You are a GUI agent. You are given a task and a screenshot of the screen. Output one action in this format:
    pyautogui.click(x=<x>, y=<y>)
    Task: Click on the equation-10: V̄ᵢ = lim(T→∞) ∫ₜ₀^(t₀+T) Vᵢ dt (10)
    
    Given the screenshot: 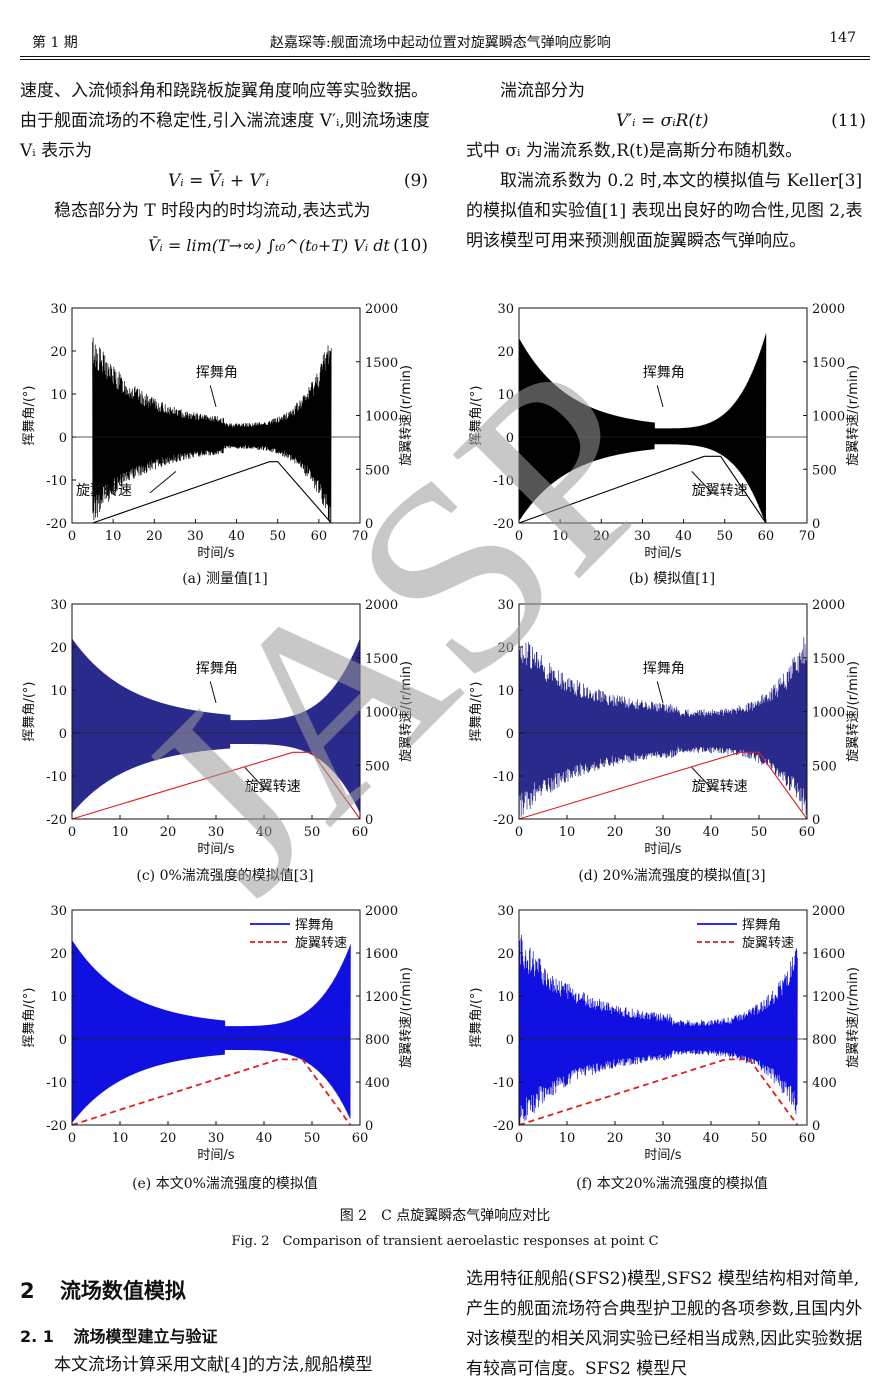 What is the action you would take?
    pyautogui.click(x=226, y=246)
    